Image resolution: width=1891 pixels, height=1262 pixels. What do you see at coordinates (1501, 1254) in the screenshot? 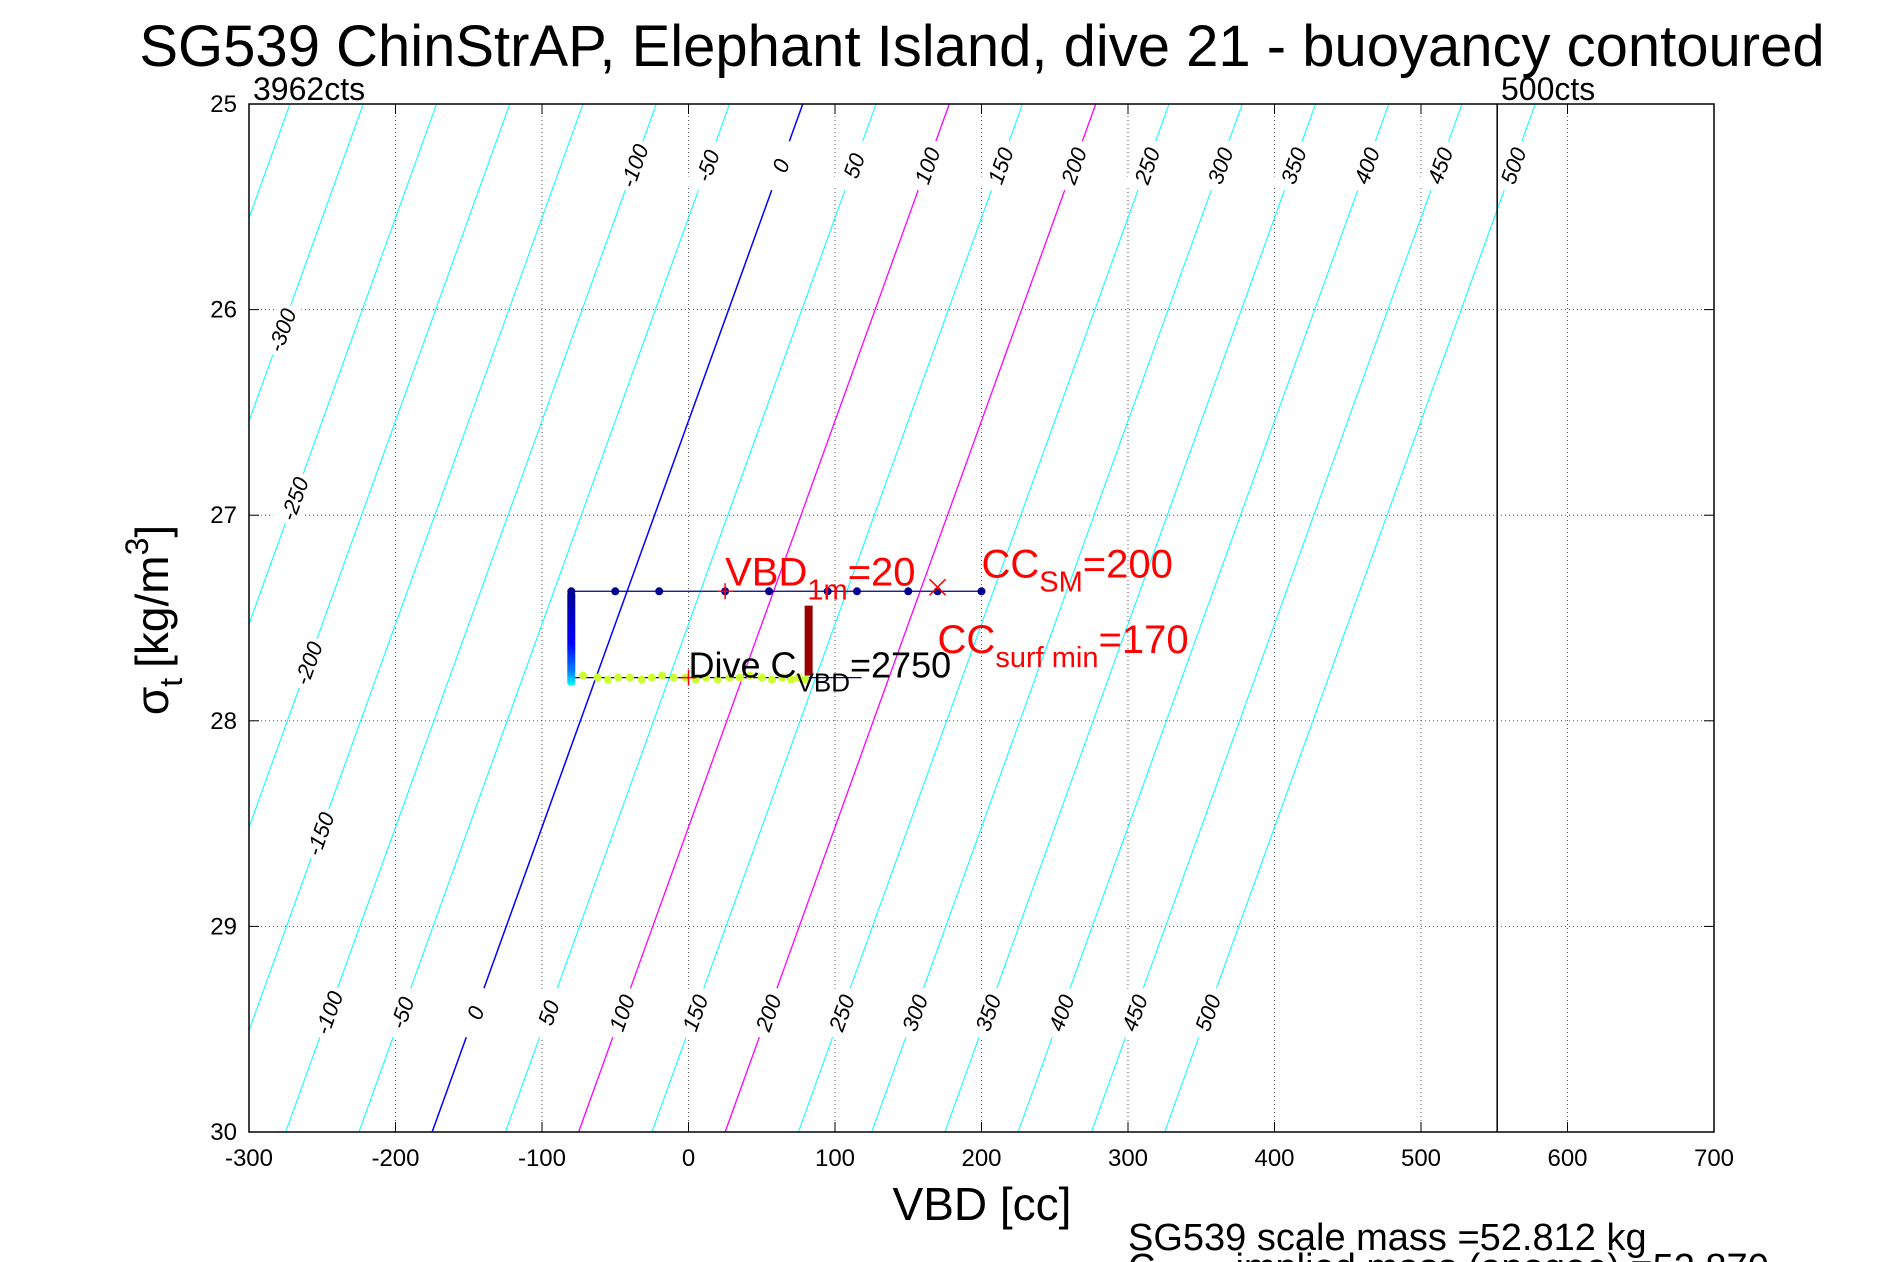
I see `implied-mass-text: implied mass (apogee) =52.870` at bounding box center [1501, 1254].